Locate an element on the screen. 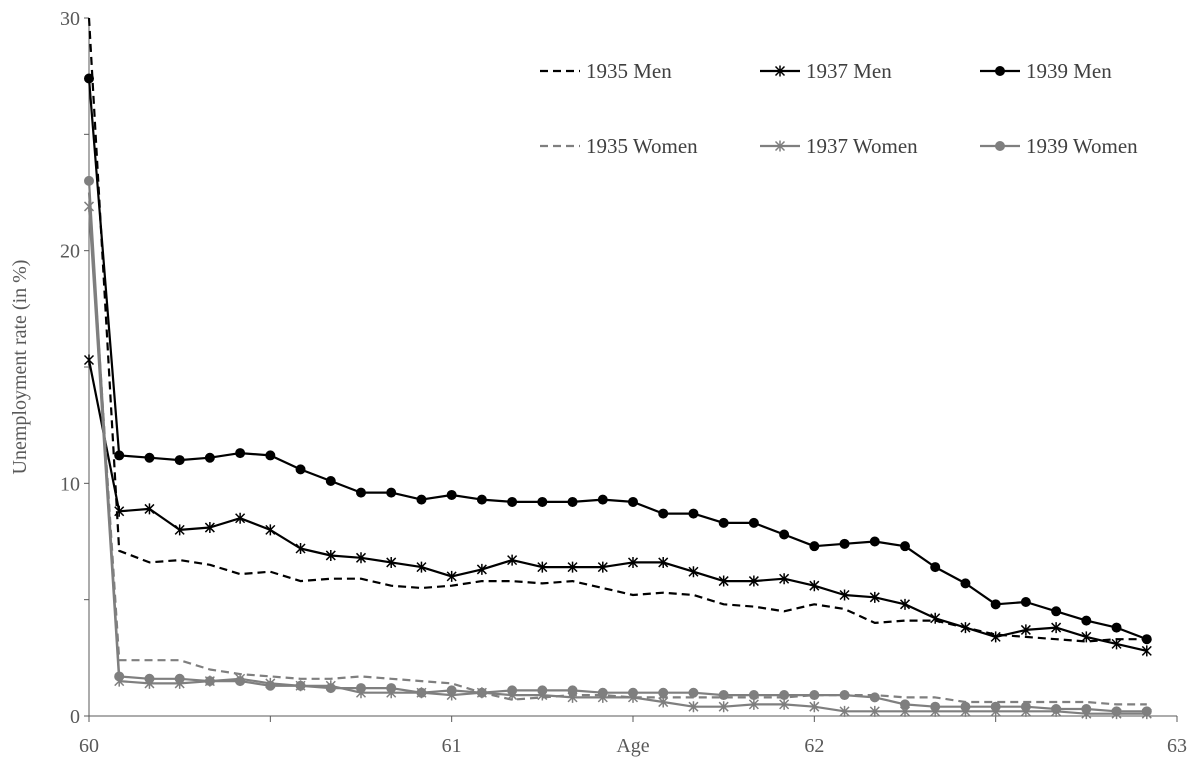 This screenshot has width=1201, height=760. x-axis-title: Age is located at coordinates (632, 746).